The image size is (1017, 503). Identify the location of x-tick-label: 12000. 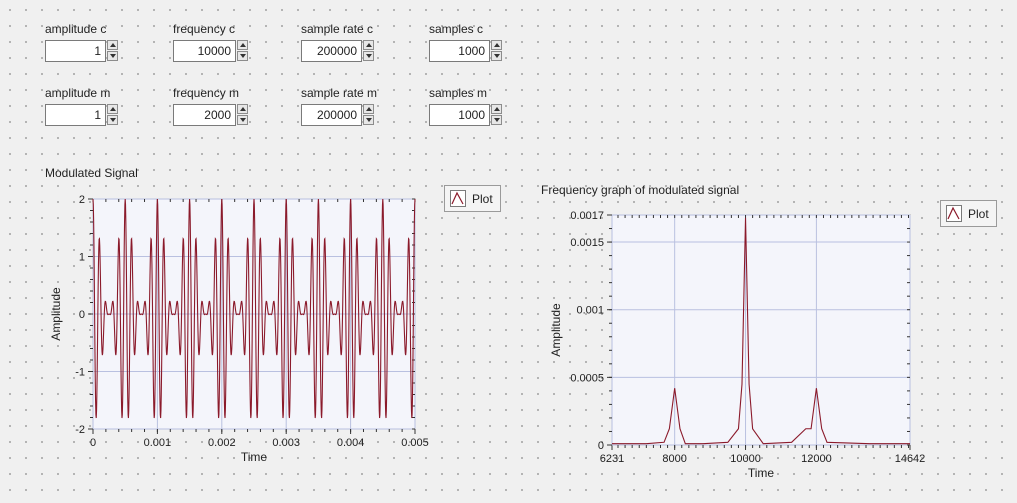
(816, 459).